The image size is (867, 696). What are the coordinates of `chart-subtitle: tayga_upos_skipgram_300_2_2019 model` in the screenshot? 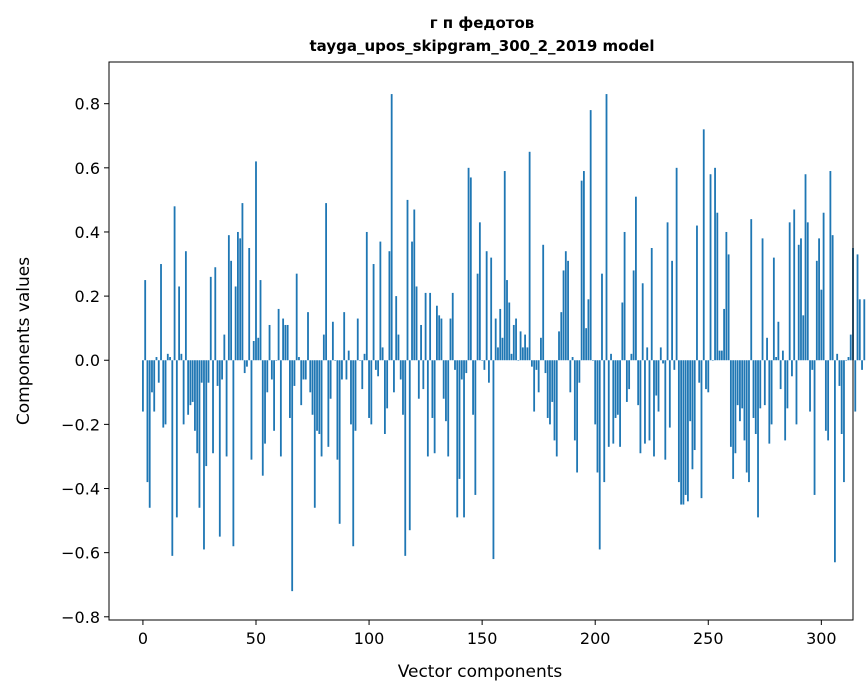 It's located at (482, 46).